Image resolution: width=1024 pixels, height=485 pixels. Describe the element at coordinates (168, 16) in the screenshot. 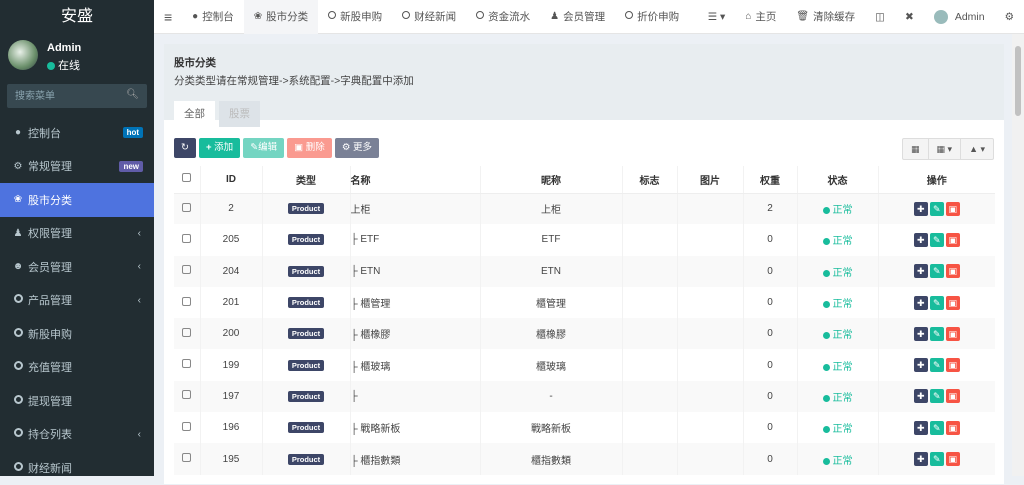

I see `menu-toggle-button: ≡` at that location.